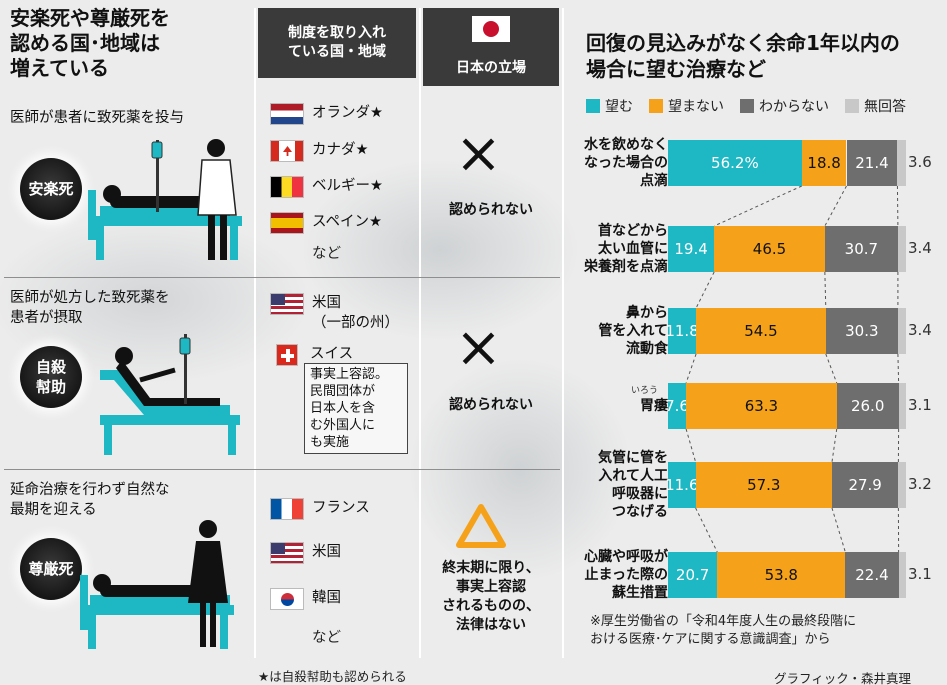 Image resolution: width=947 pixels, height=685 pixels. Describe the element at coordinates (872, 163) in the screenshot. I see `bar-segment: 21.4` at that location.